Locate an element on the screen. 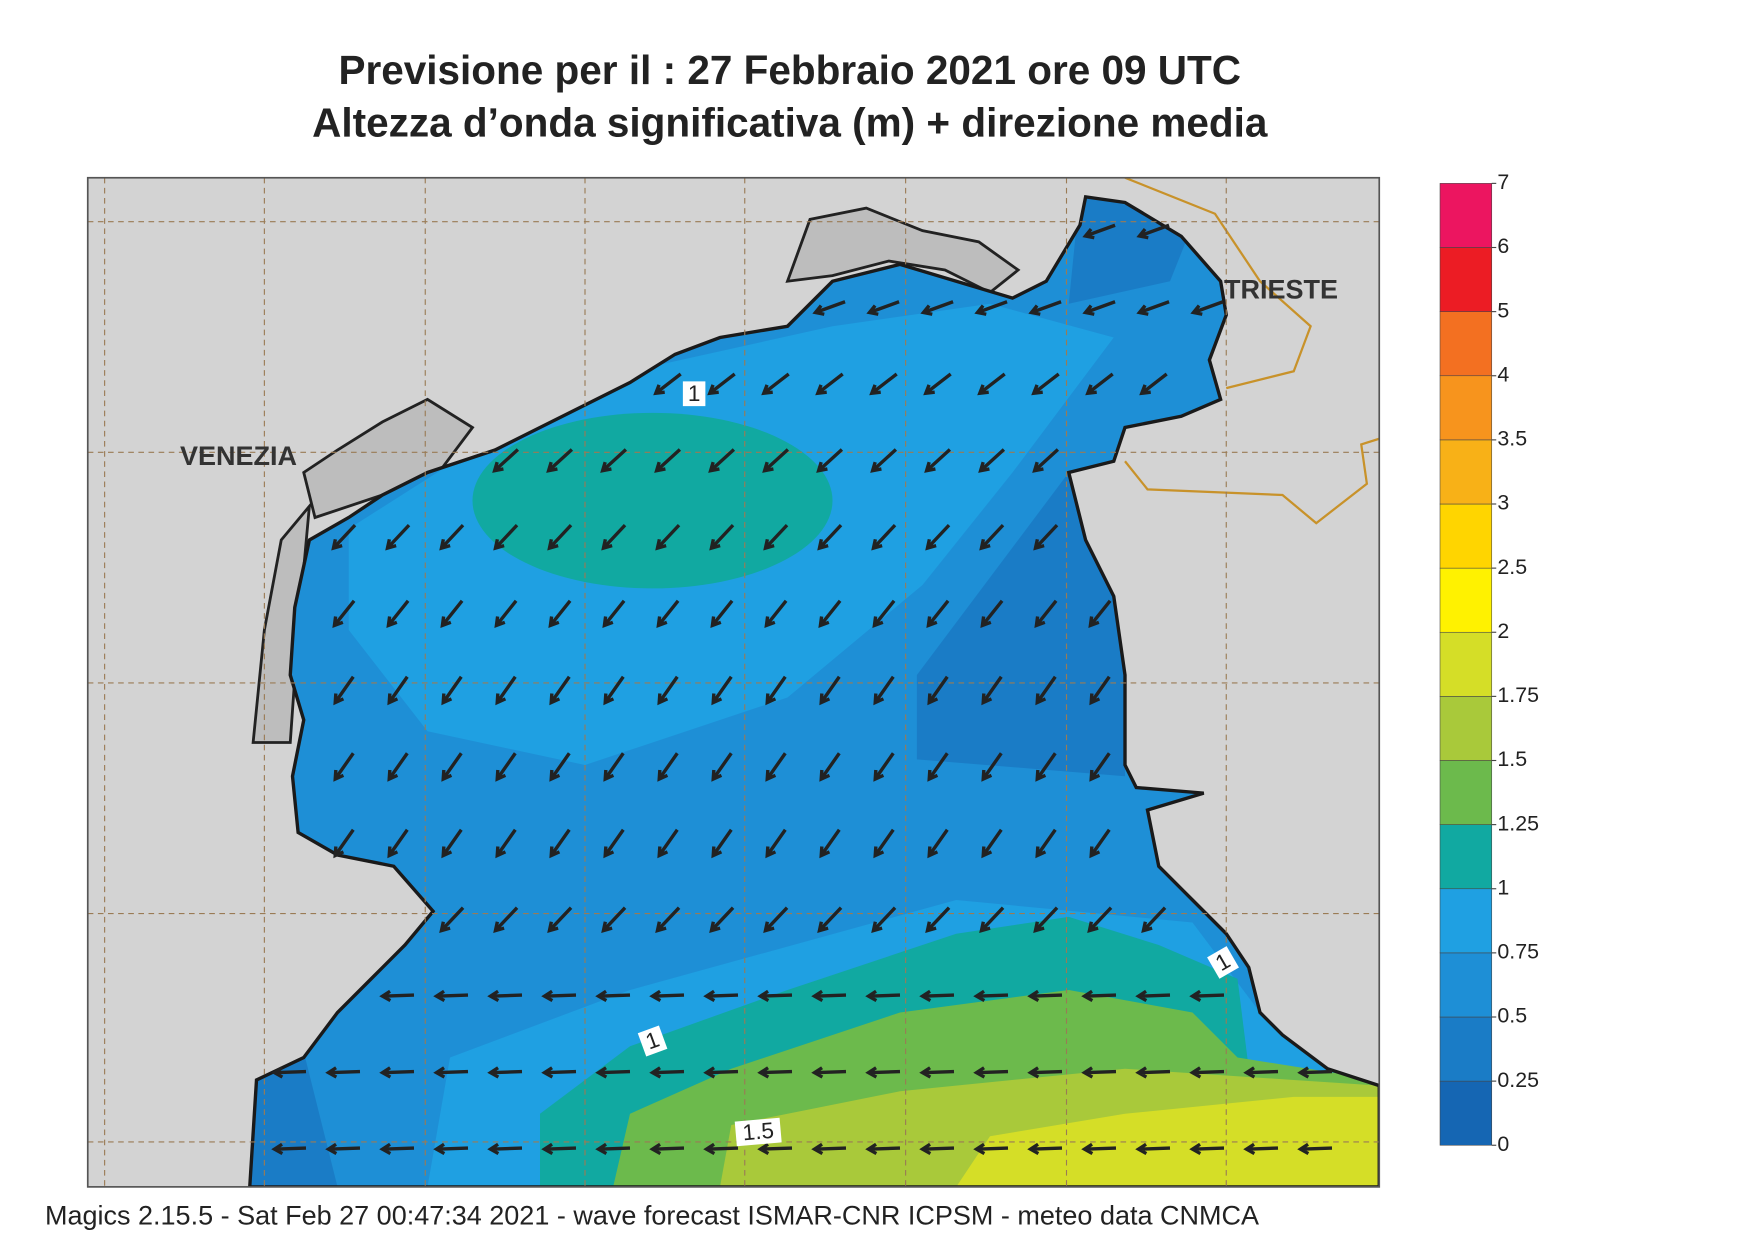 This screenshot has height=1242, width=1755. colorbar-tick-label: 0.75 is located at coordinates (1518, 952).